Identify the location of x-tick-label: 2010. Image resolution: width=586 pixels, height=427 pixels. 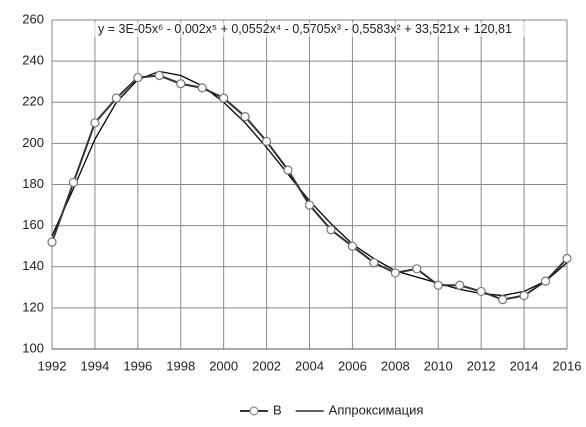
(438, 365).